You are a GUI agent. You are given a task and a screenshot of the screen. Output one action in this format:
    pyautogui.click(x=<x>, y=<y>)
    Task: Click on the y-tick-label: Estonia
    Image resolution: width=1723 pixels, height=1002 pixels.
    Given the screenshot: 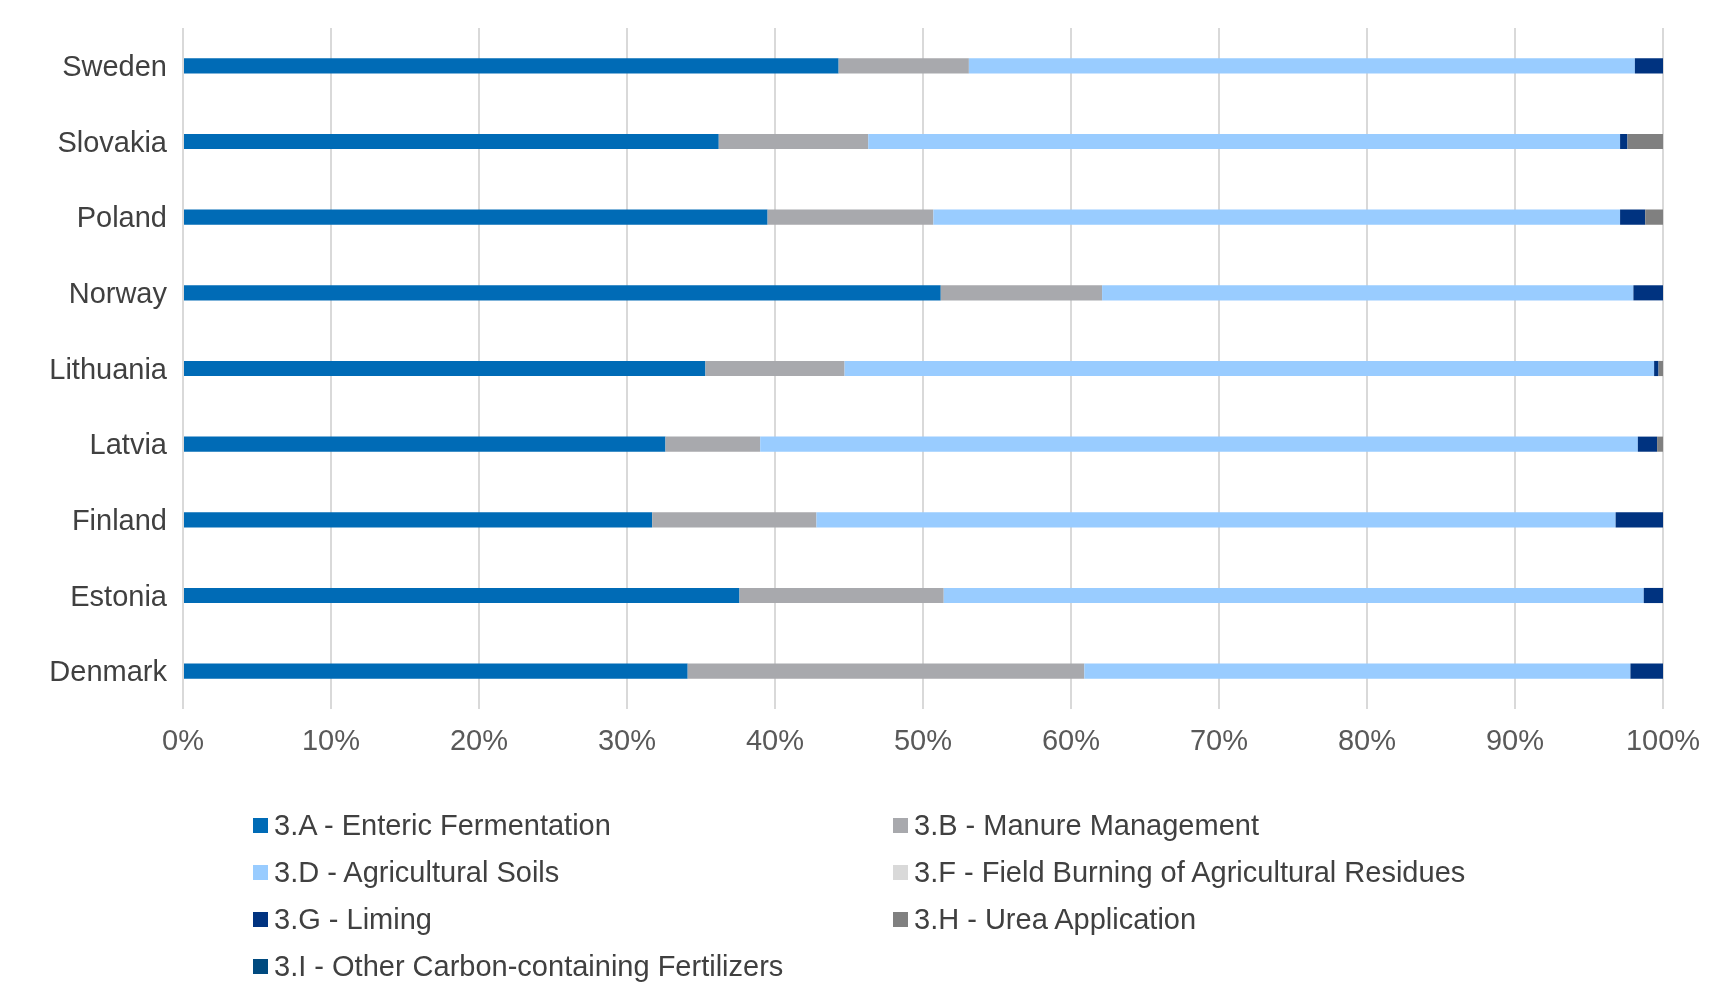 What is the action you would take?
    pyautogui.click(x=119, y=595)
    